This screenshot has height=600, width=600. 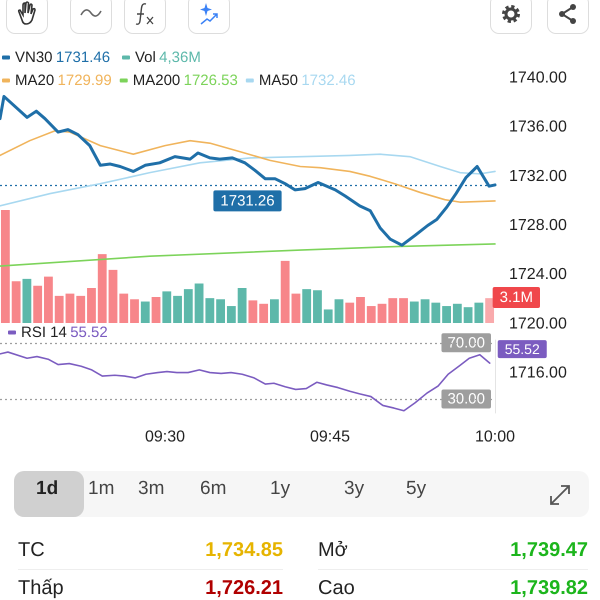 What do you see at coordinates (180, 57) in the screenshot?
I see `text: 4,36M` at bounding box center [180, 57].